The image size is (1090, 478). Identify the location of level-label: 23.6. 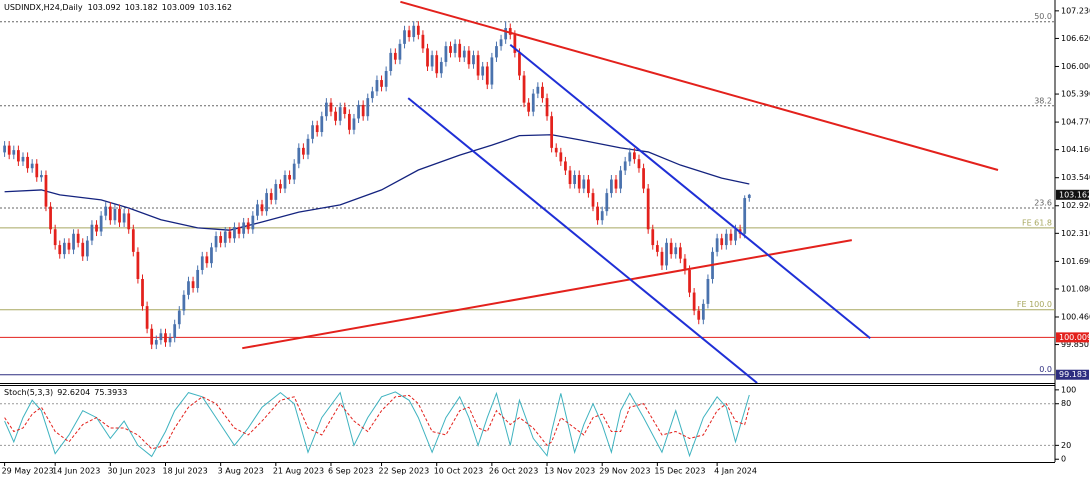
(1043, 203).